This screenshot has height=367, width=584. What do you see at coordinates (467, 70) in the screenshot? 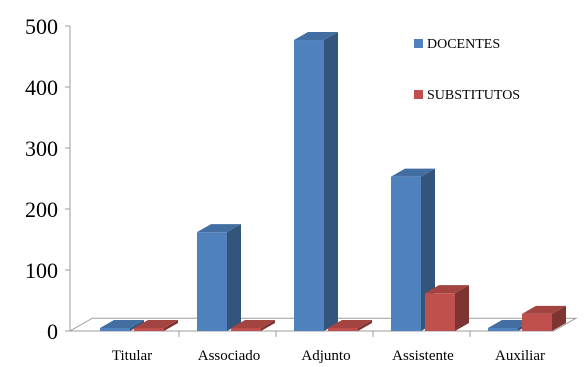
I see `legend: DOCENTES SUBSTITUTOS` at bounding box center [467, 70].